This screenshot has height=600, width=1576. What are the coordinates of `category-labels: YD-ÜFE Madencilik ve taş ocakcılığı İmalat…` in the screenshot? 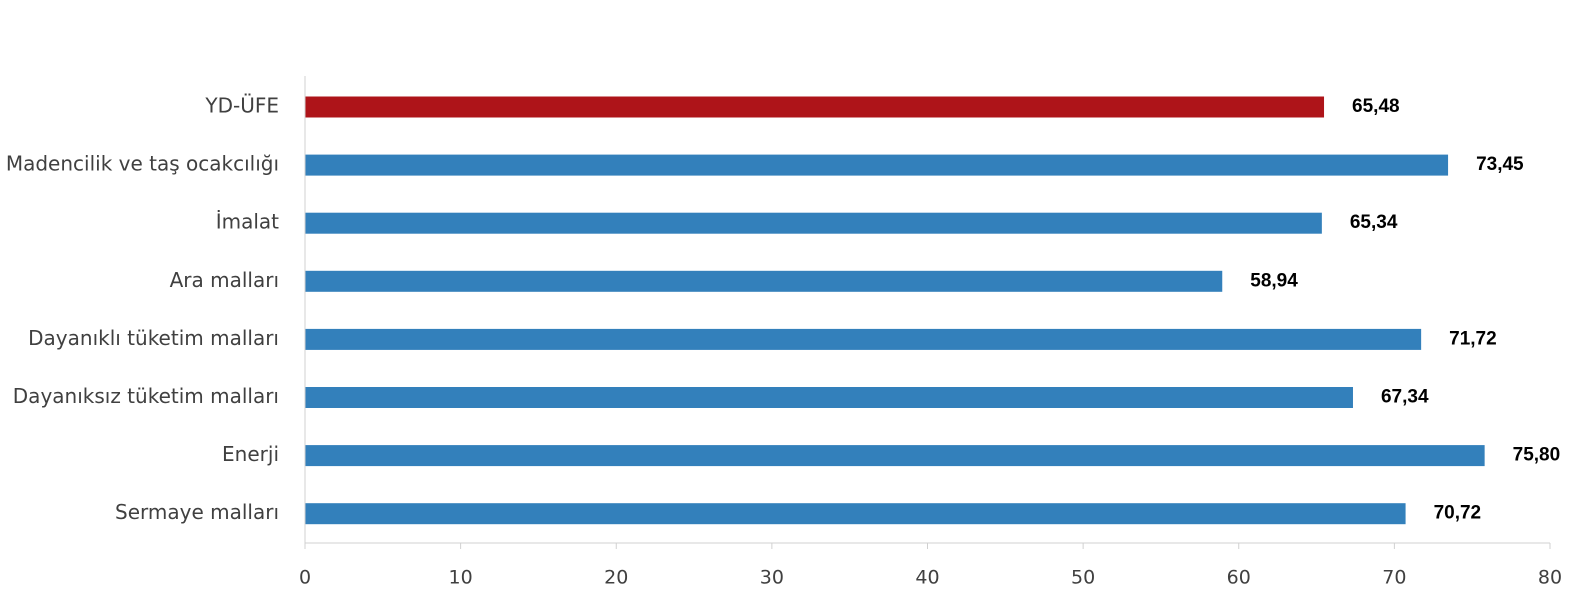 It's located at (142, 309).